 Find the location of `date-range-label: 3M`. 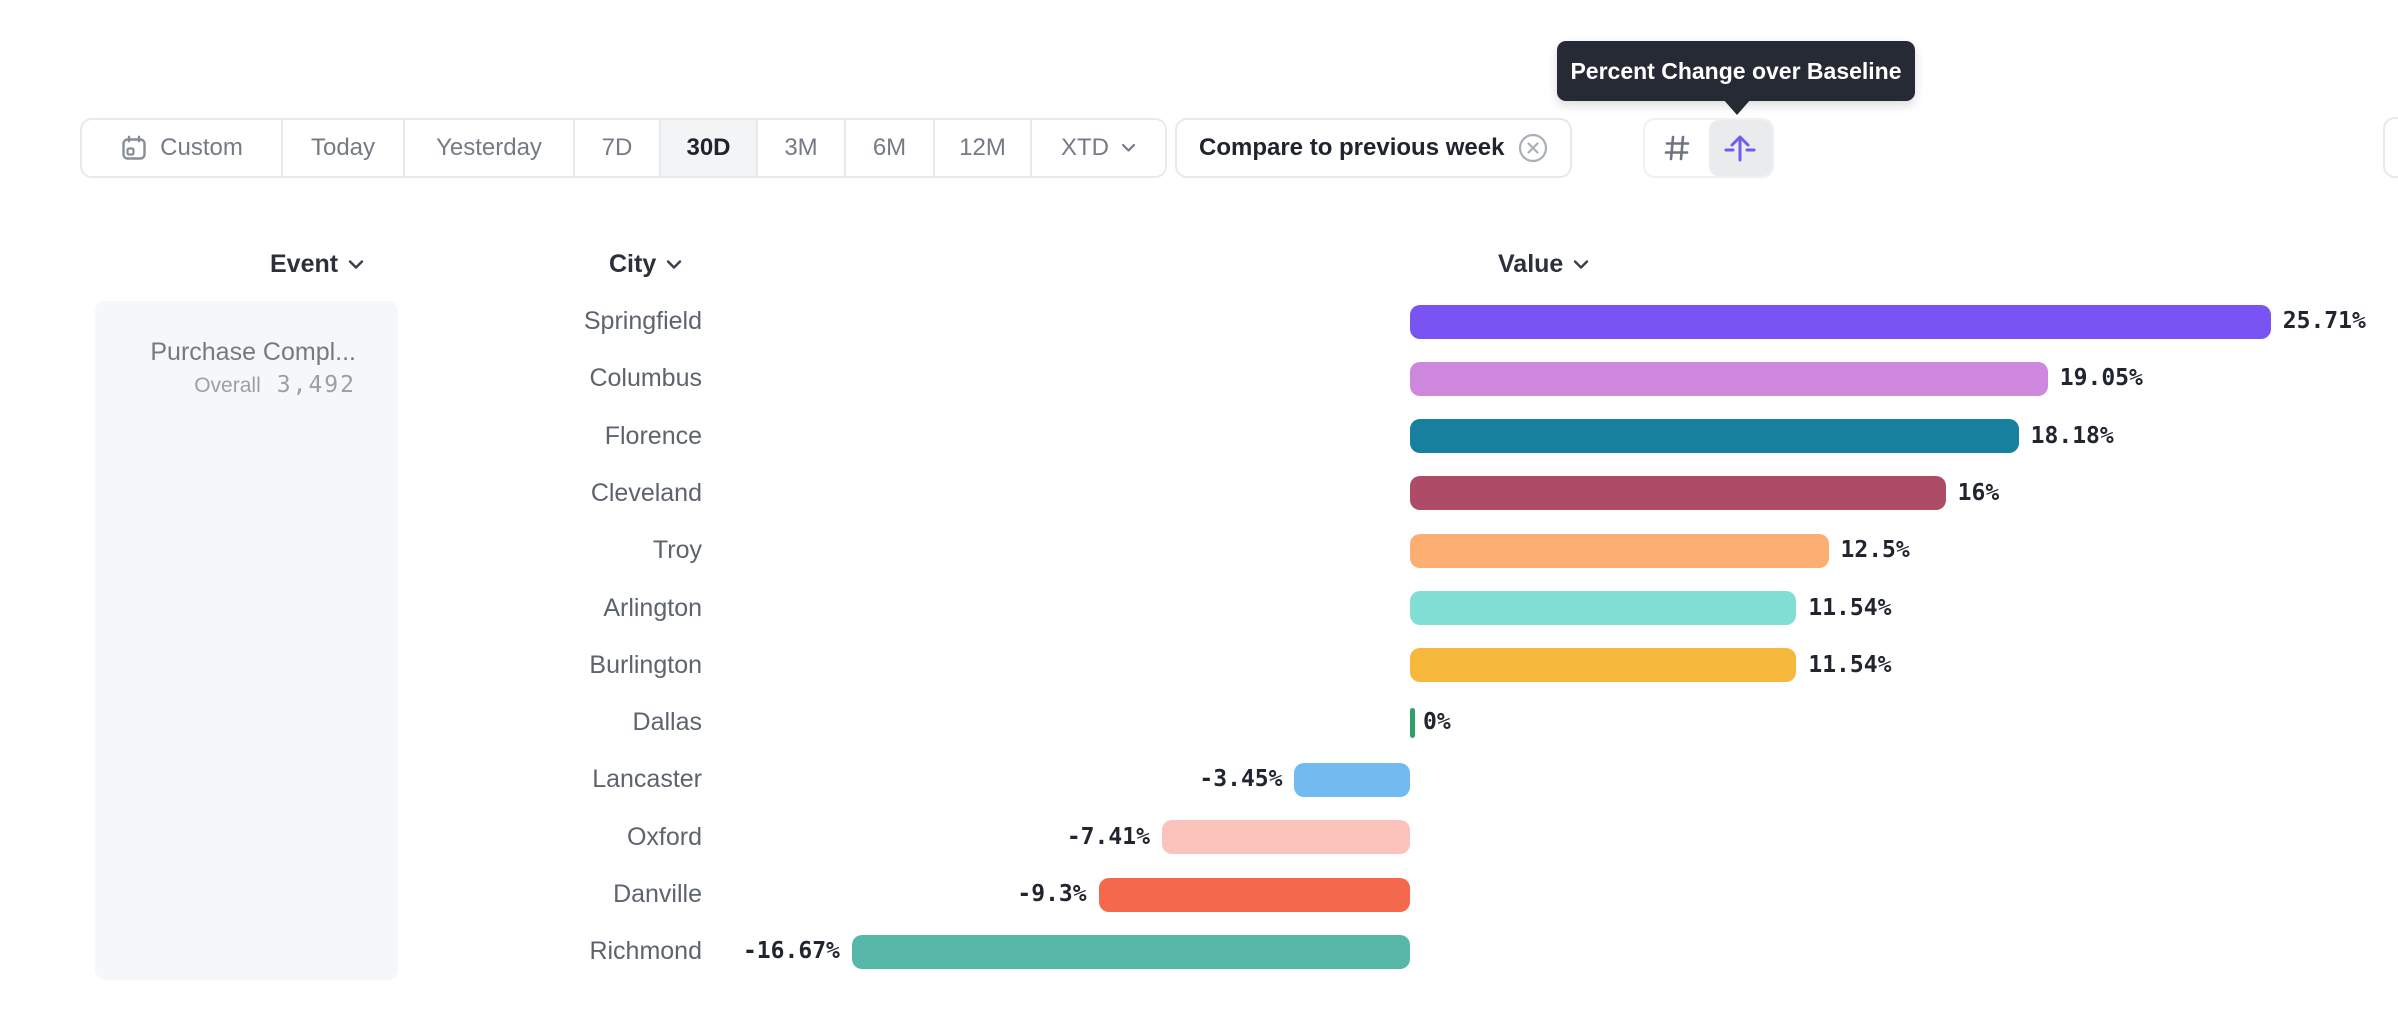

date-range-label: 3M is located at coordinates (801, 147).